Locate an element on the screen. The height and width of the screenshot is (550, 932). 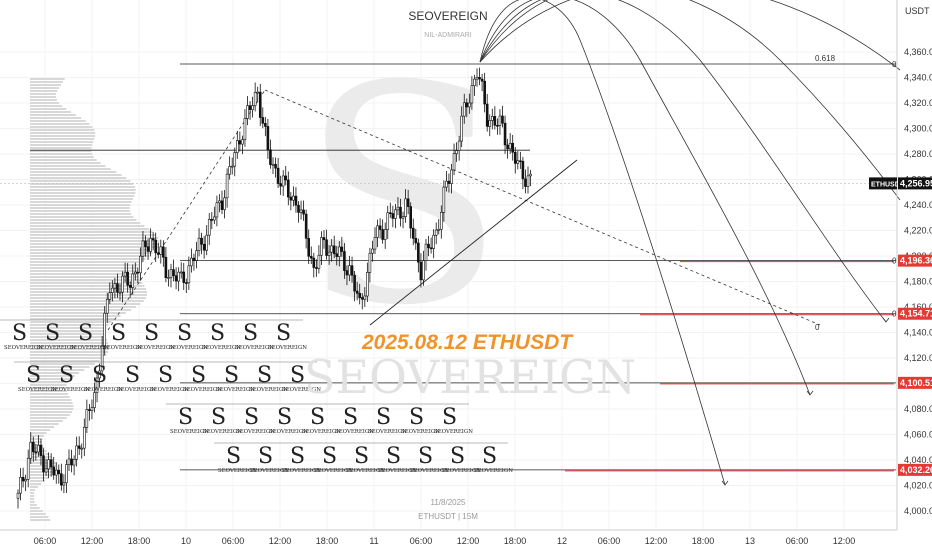
current-symbol-tag-text: ETHUSDT is located at coordinates (888, 184).